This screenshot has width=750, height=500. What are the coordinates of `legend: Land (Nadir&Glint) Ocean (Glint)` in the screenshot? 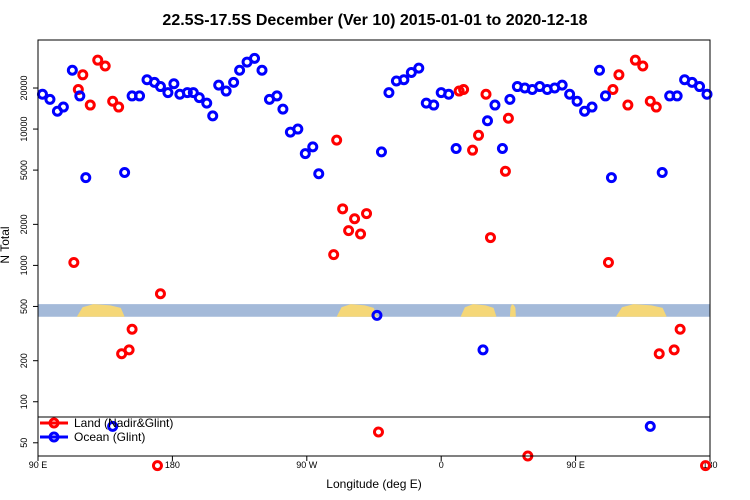 It's located at (106, 430).